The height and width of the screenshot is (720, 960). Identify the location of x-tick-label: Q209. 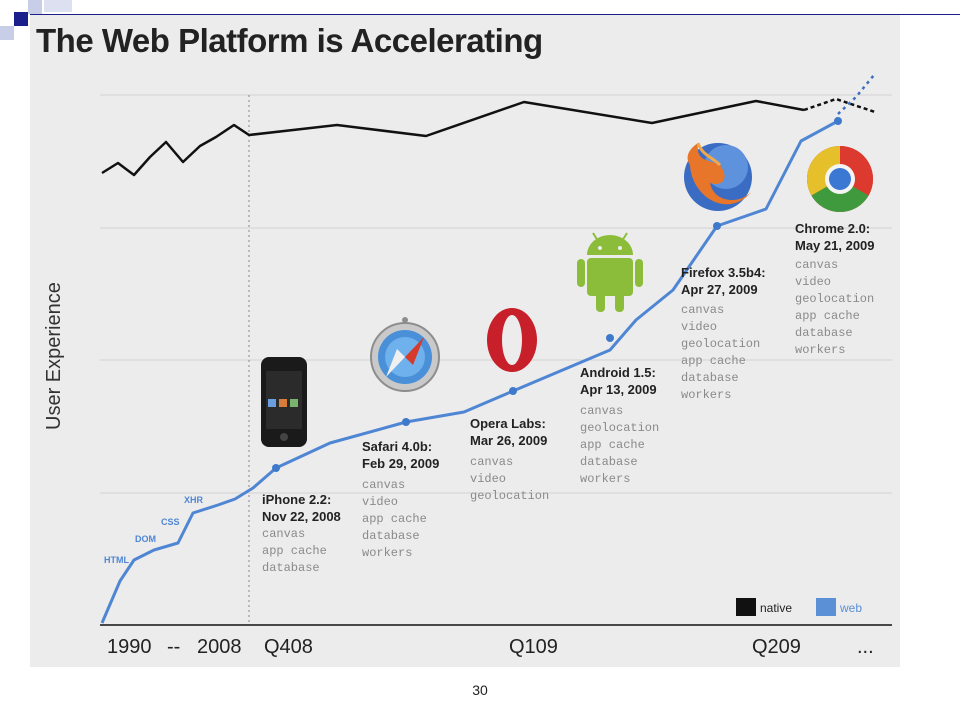
(776, 647).